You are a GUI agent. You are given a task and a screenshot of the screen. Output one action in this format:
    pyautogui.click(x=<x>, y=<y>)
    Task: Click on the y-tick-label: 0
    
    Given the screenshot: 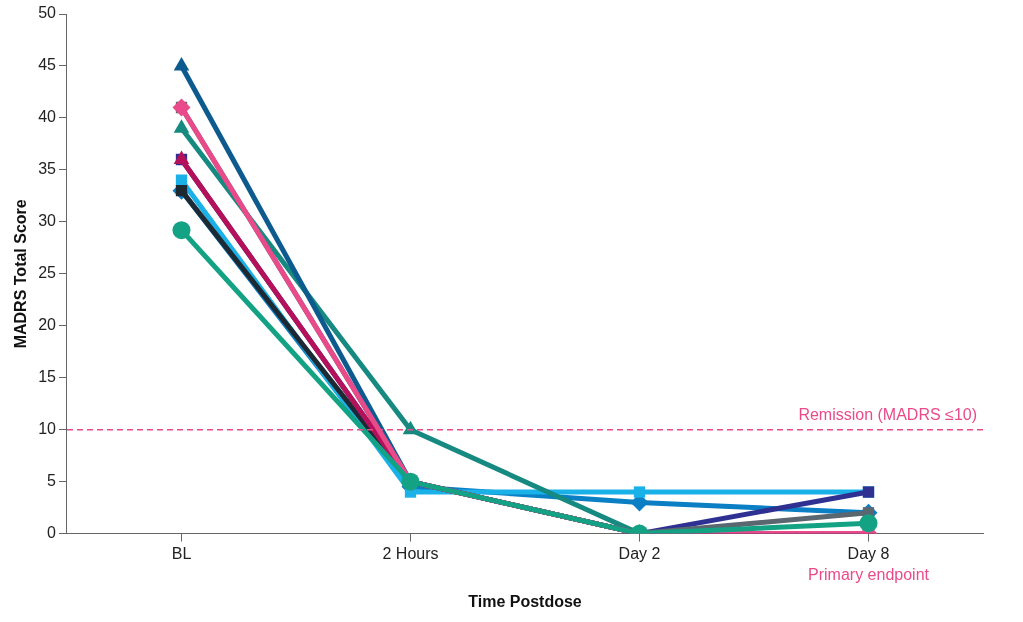 What is the action you would take?
    pyautogui.click(x=52, y=533)
    